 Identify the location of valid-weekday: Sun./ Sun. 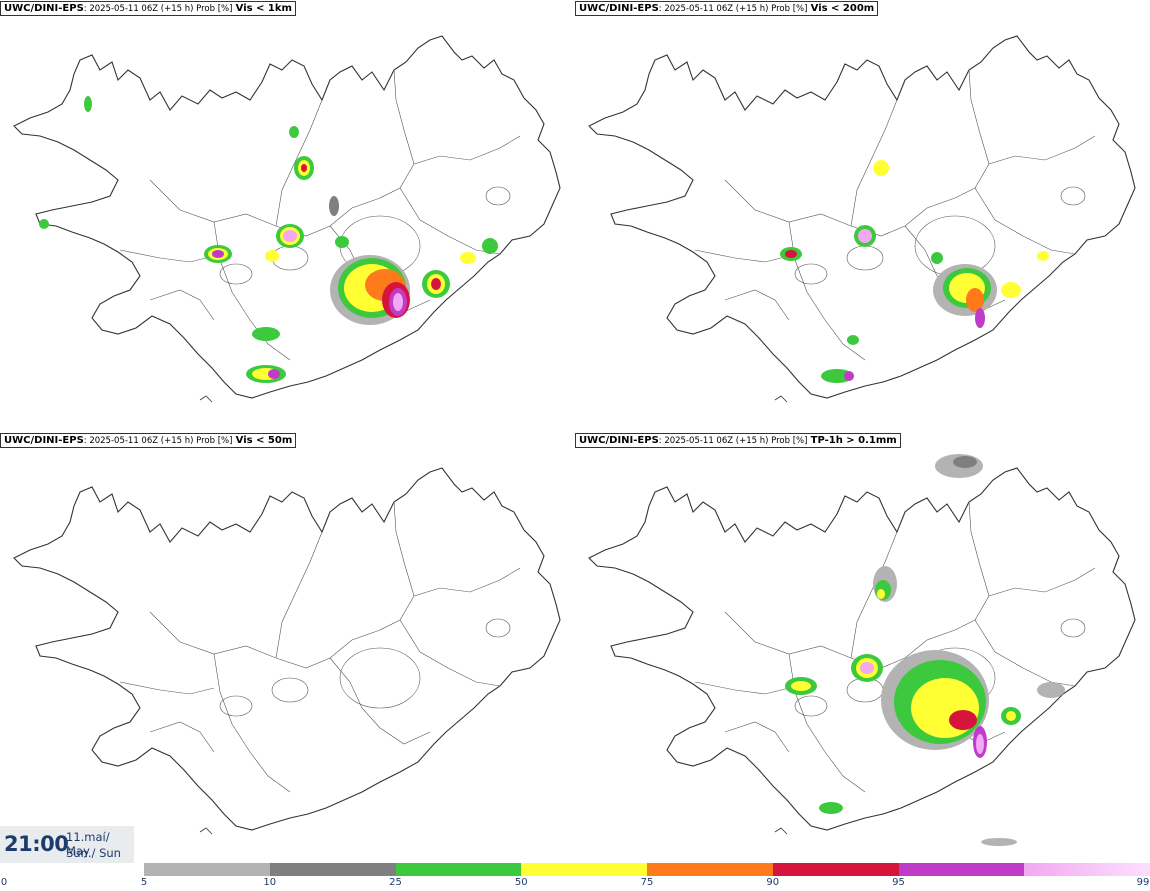
(93, 853).